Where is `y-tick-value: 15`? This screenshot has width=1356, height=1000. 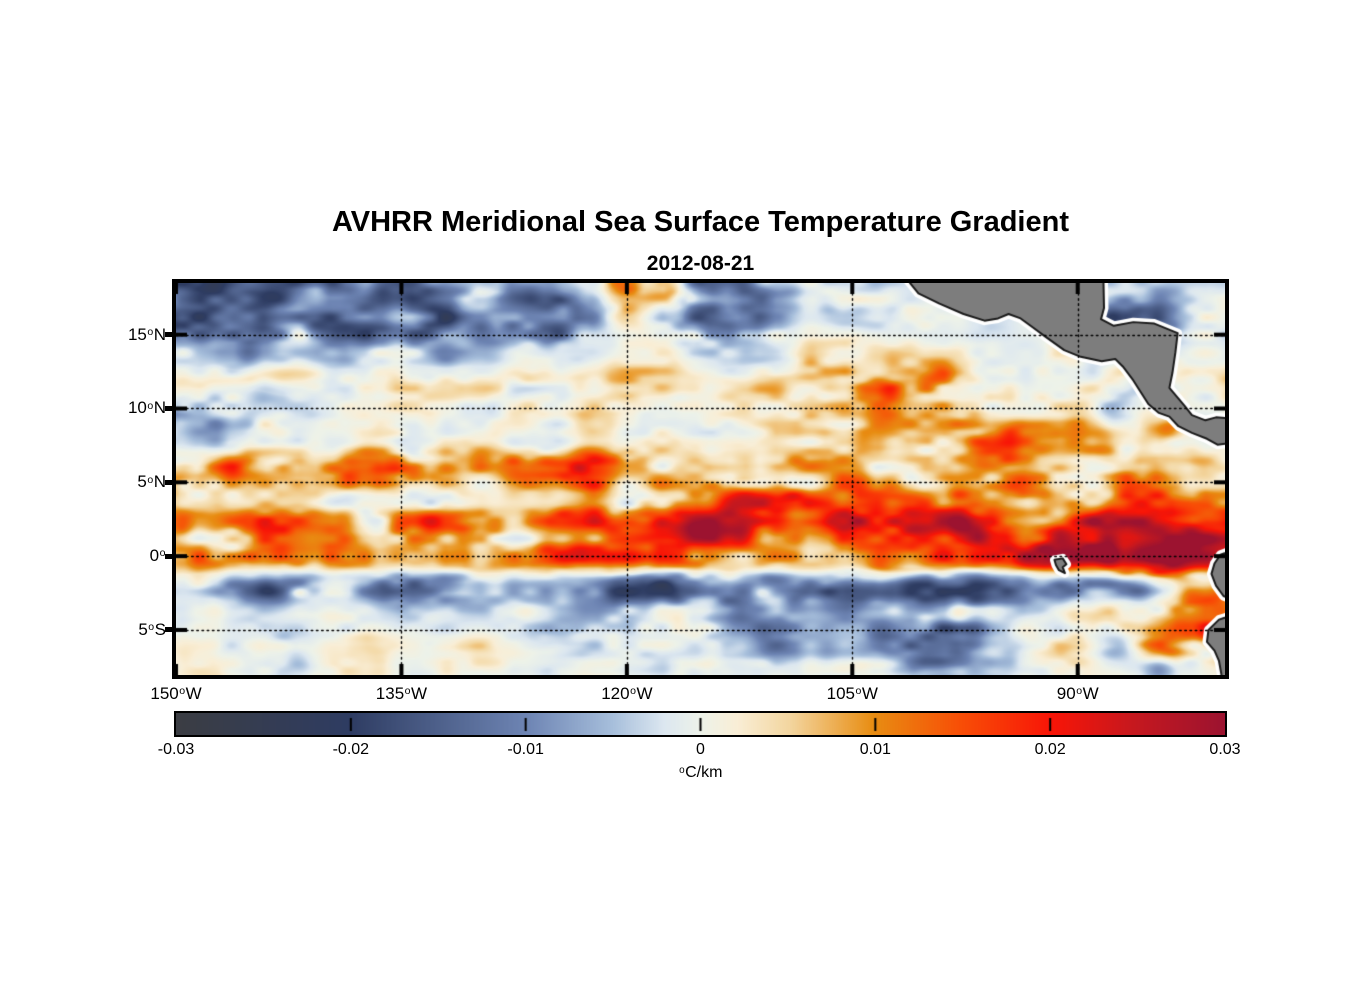 y-tick-value: 15 is located at coordinates (137, 334).